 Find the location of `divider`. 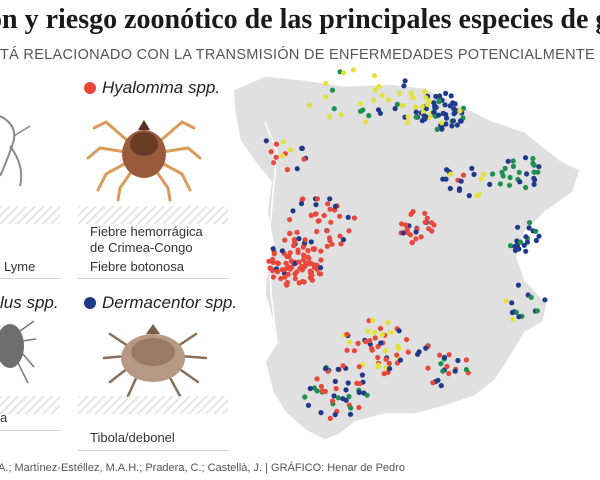

divider is located at coordinates (153, 278).